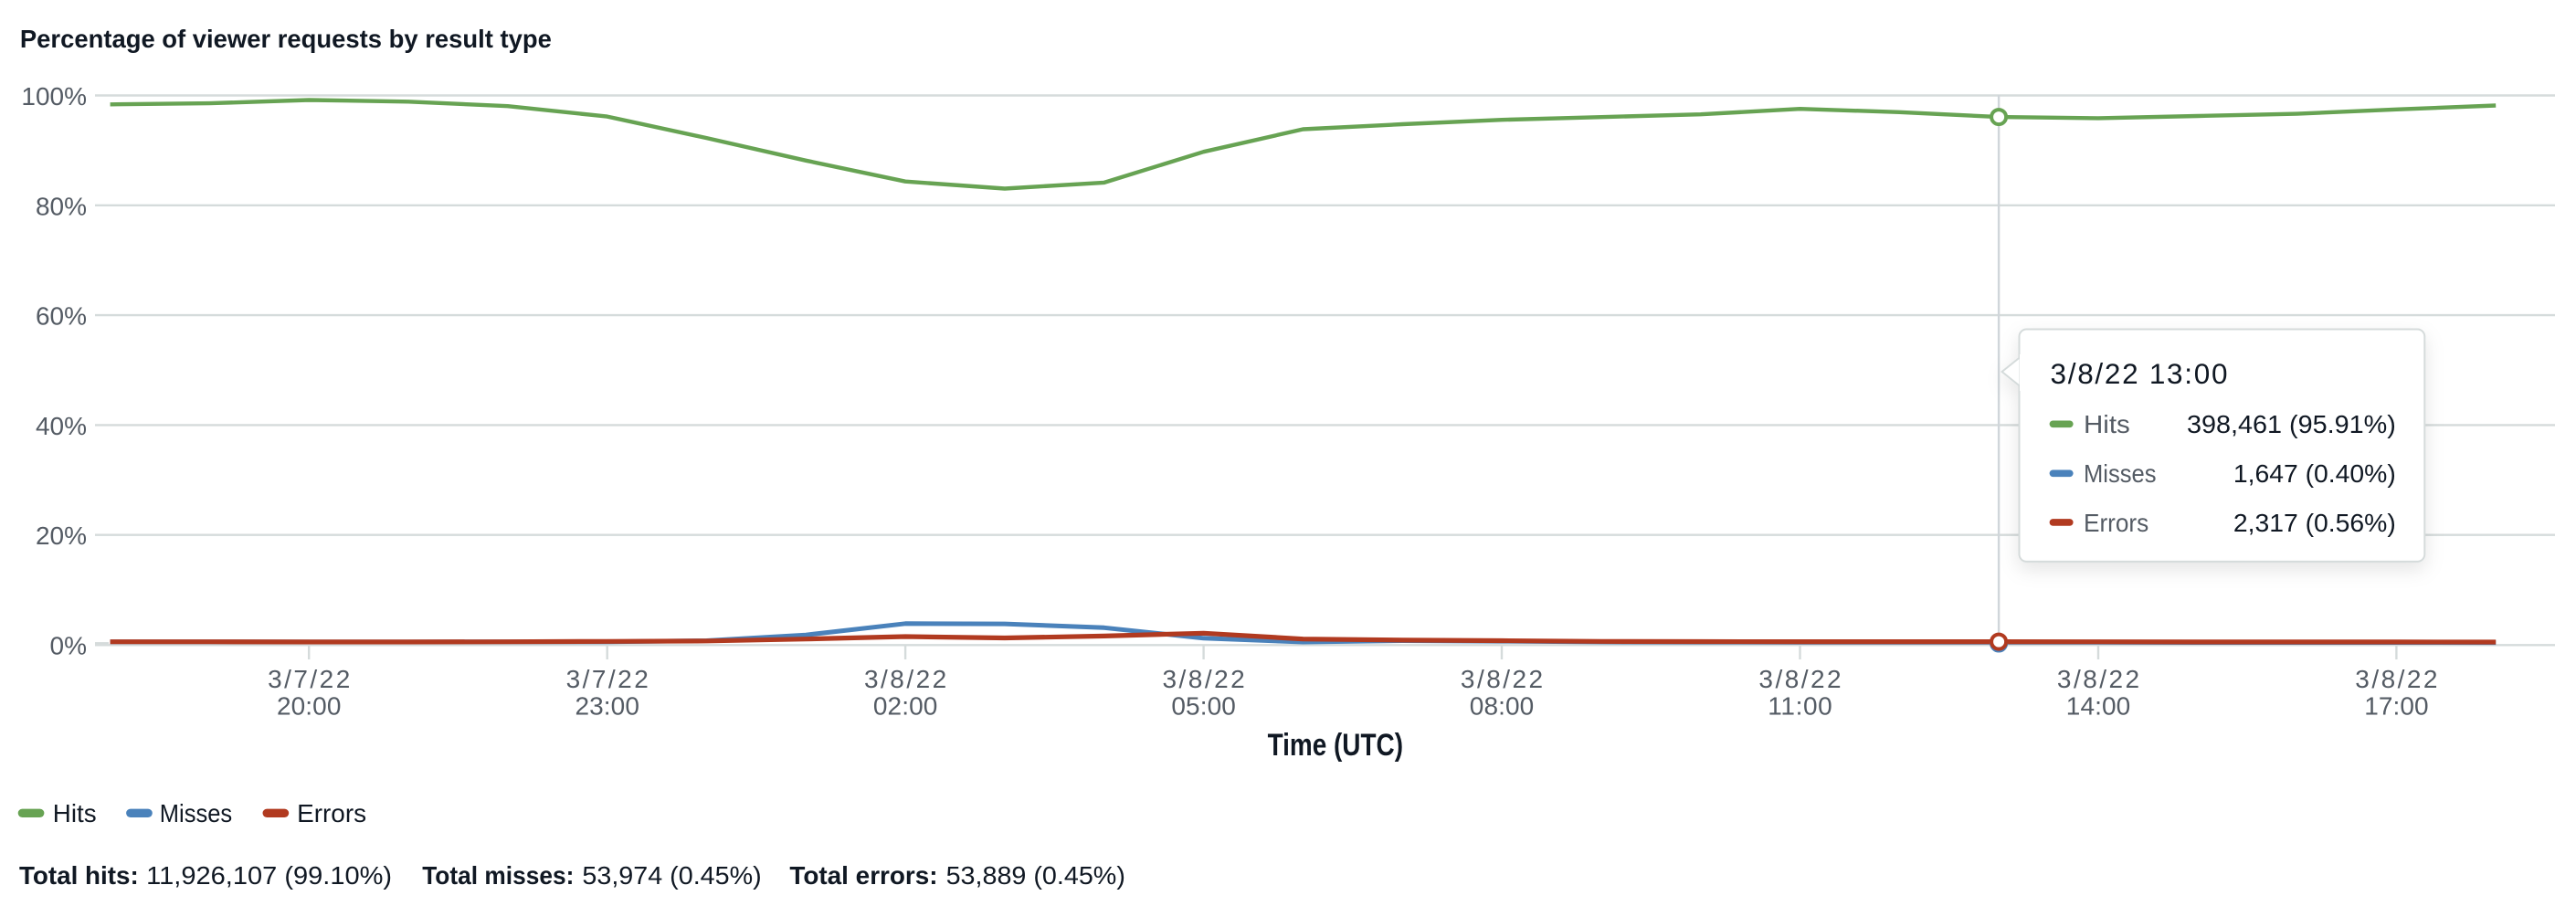 The width and height of the screenshot is (2576, 906). What do you see at coordinates (2292, 424) in the screenshot?
I see `svg-text: 398,461 (95.91%)` at bounding box center [2292, 424].